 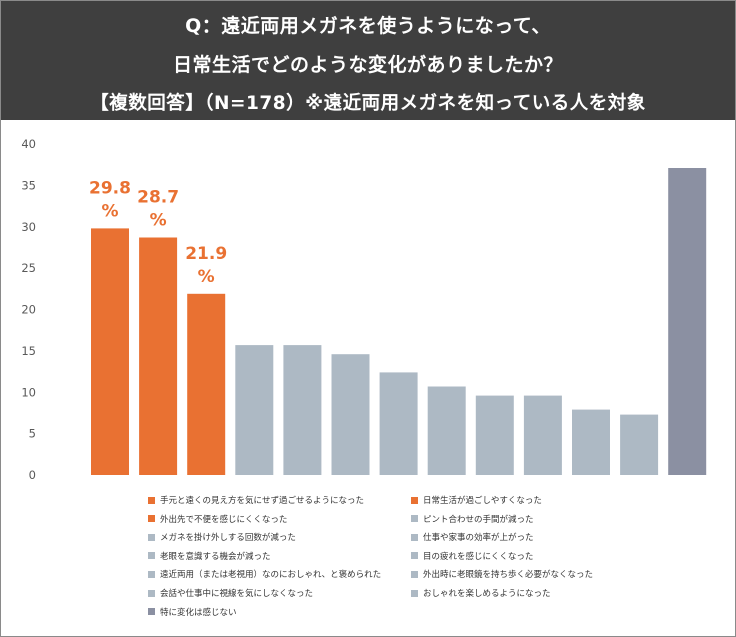 What do you see at coordinates (478, 519) in the screenshot?
I see `legend-label: ピント合わせの手間が減った` at bounding box center [478, 519].